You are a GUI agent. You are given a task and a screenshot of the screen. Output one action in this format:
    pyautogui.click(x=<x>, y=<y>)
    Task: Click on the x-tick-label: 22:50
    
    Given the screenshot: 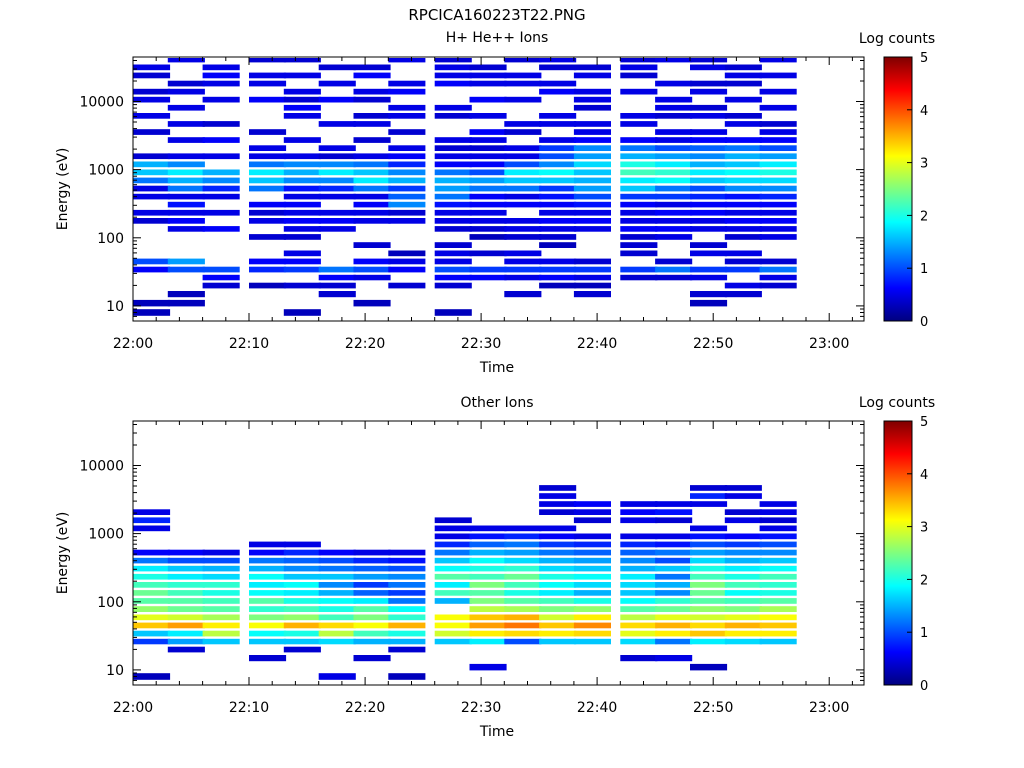 What is the action you would take?
    pyautogui.click(x=713, y=708)
    